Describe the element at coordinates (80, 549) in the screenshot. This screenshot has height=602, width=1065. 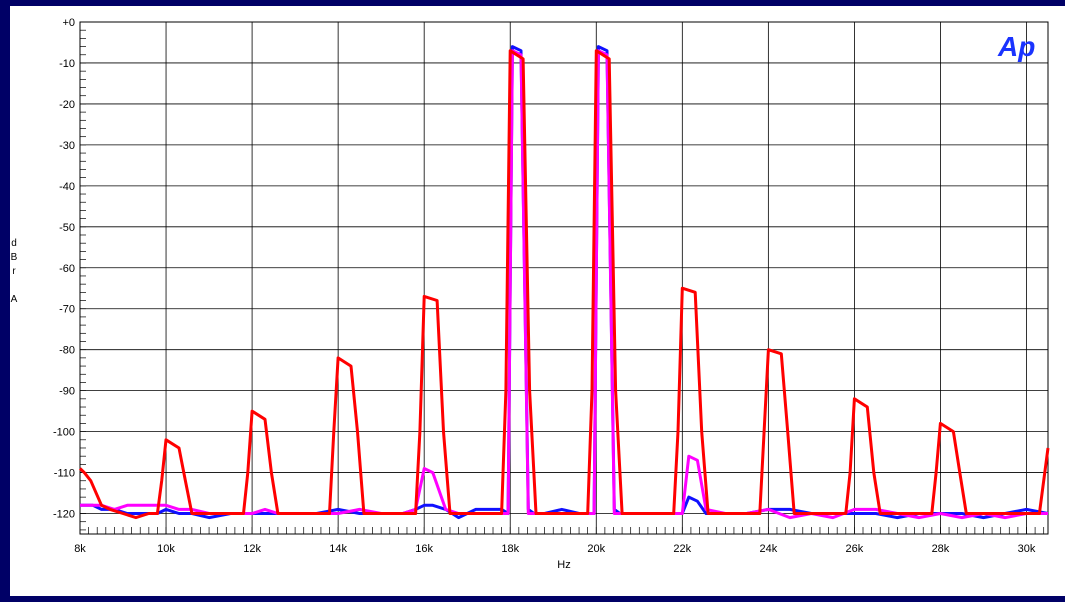
I see `x-tick-label: 8k` at that location.